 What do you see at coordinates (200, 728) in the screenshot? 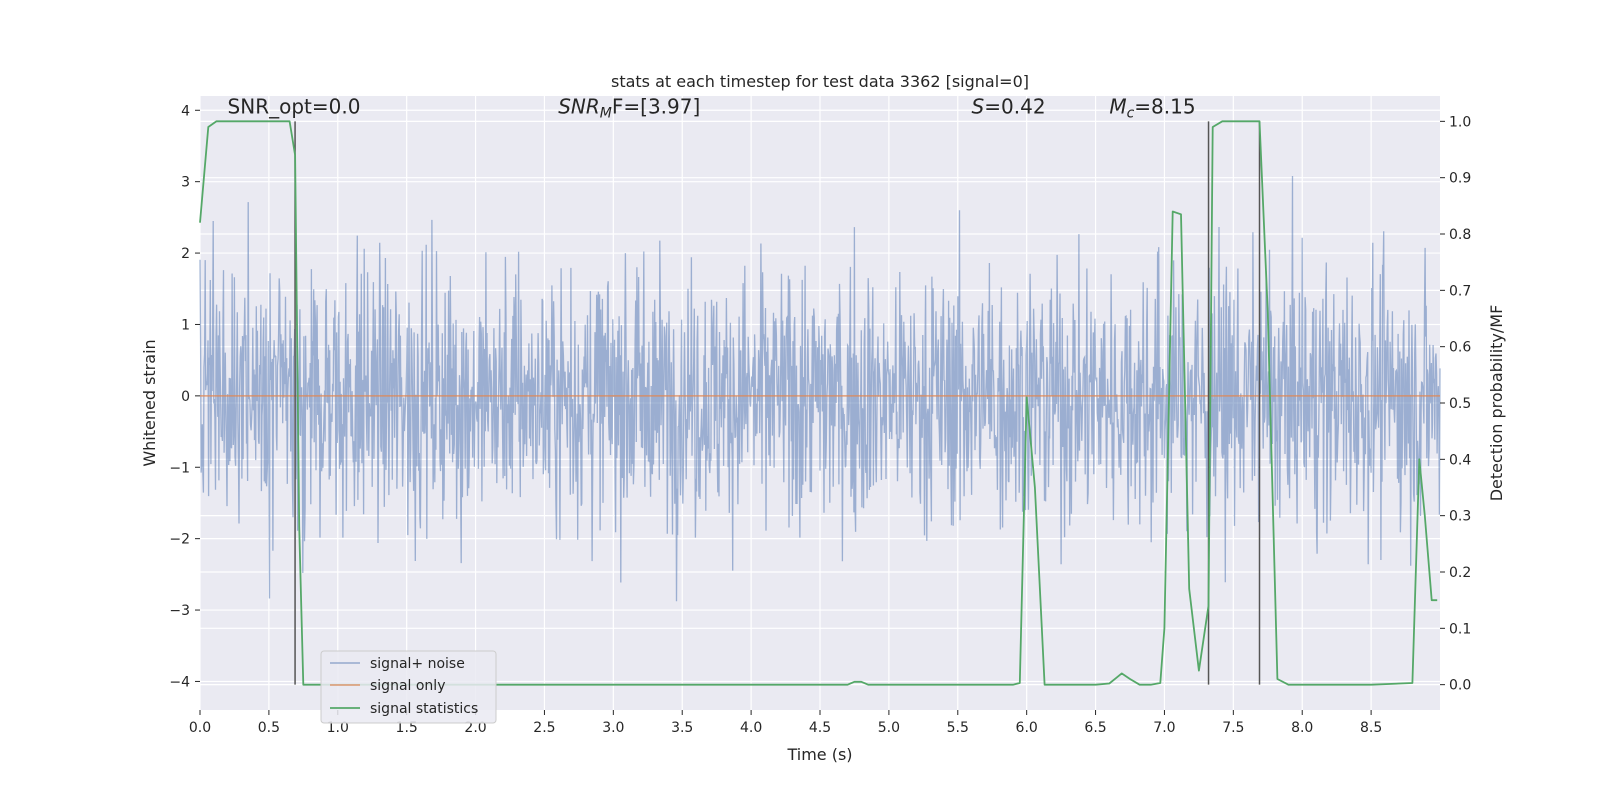
I see `x-tick-label-0: 0.0` at bounding box center [200, 728].